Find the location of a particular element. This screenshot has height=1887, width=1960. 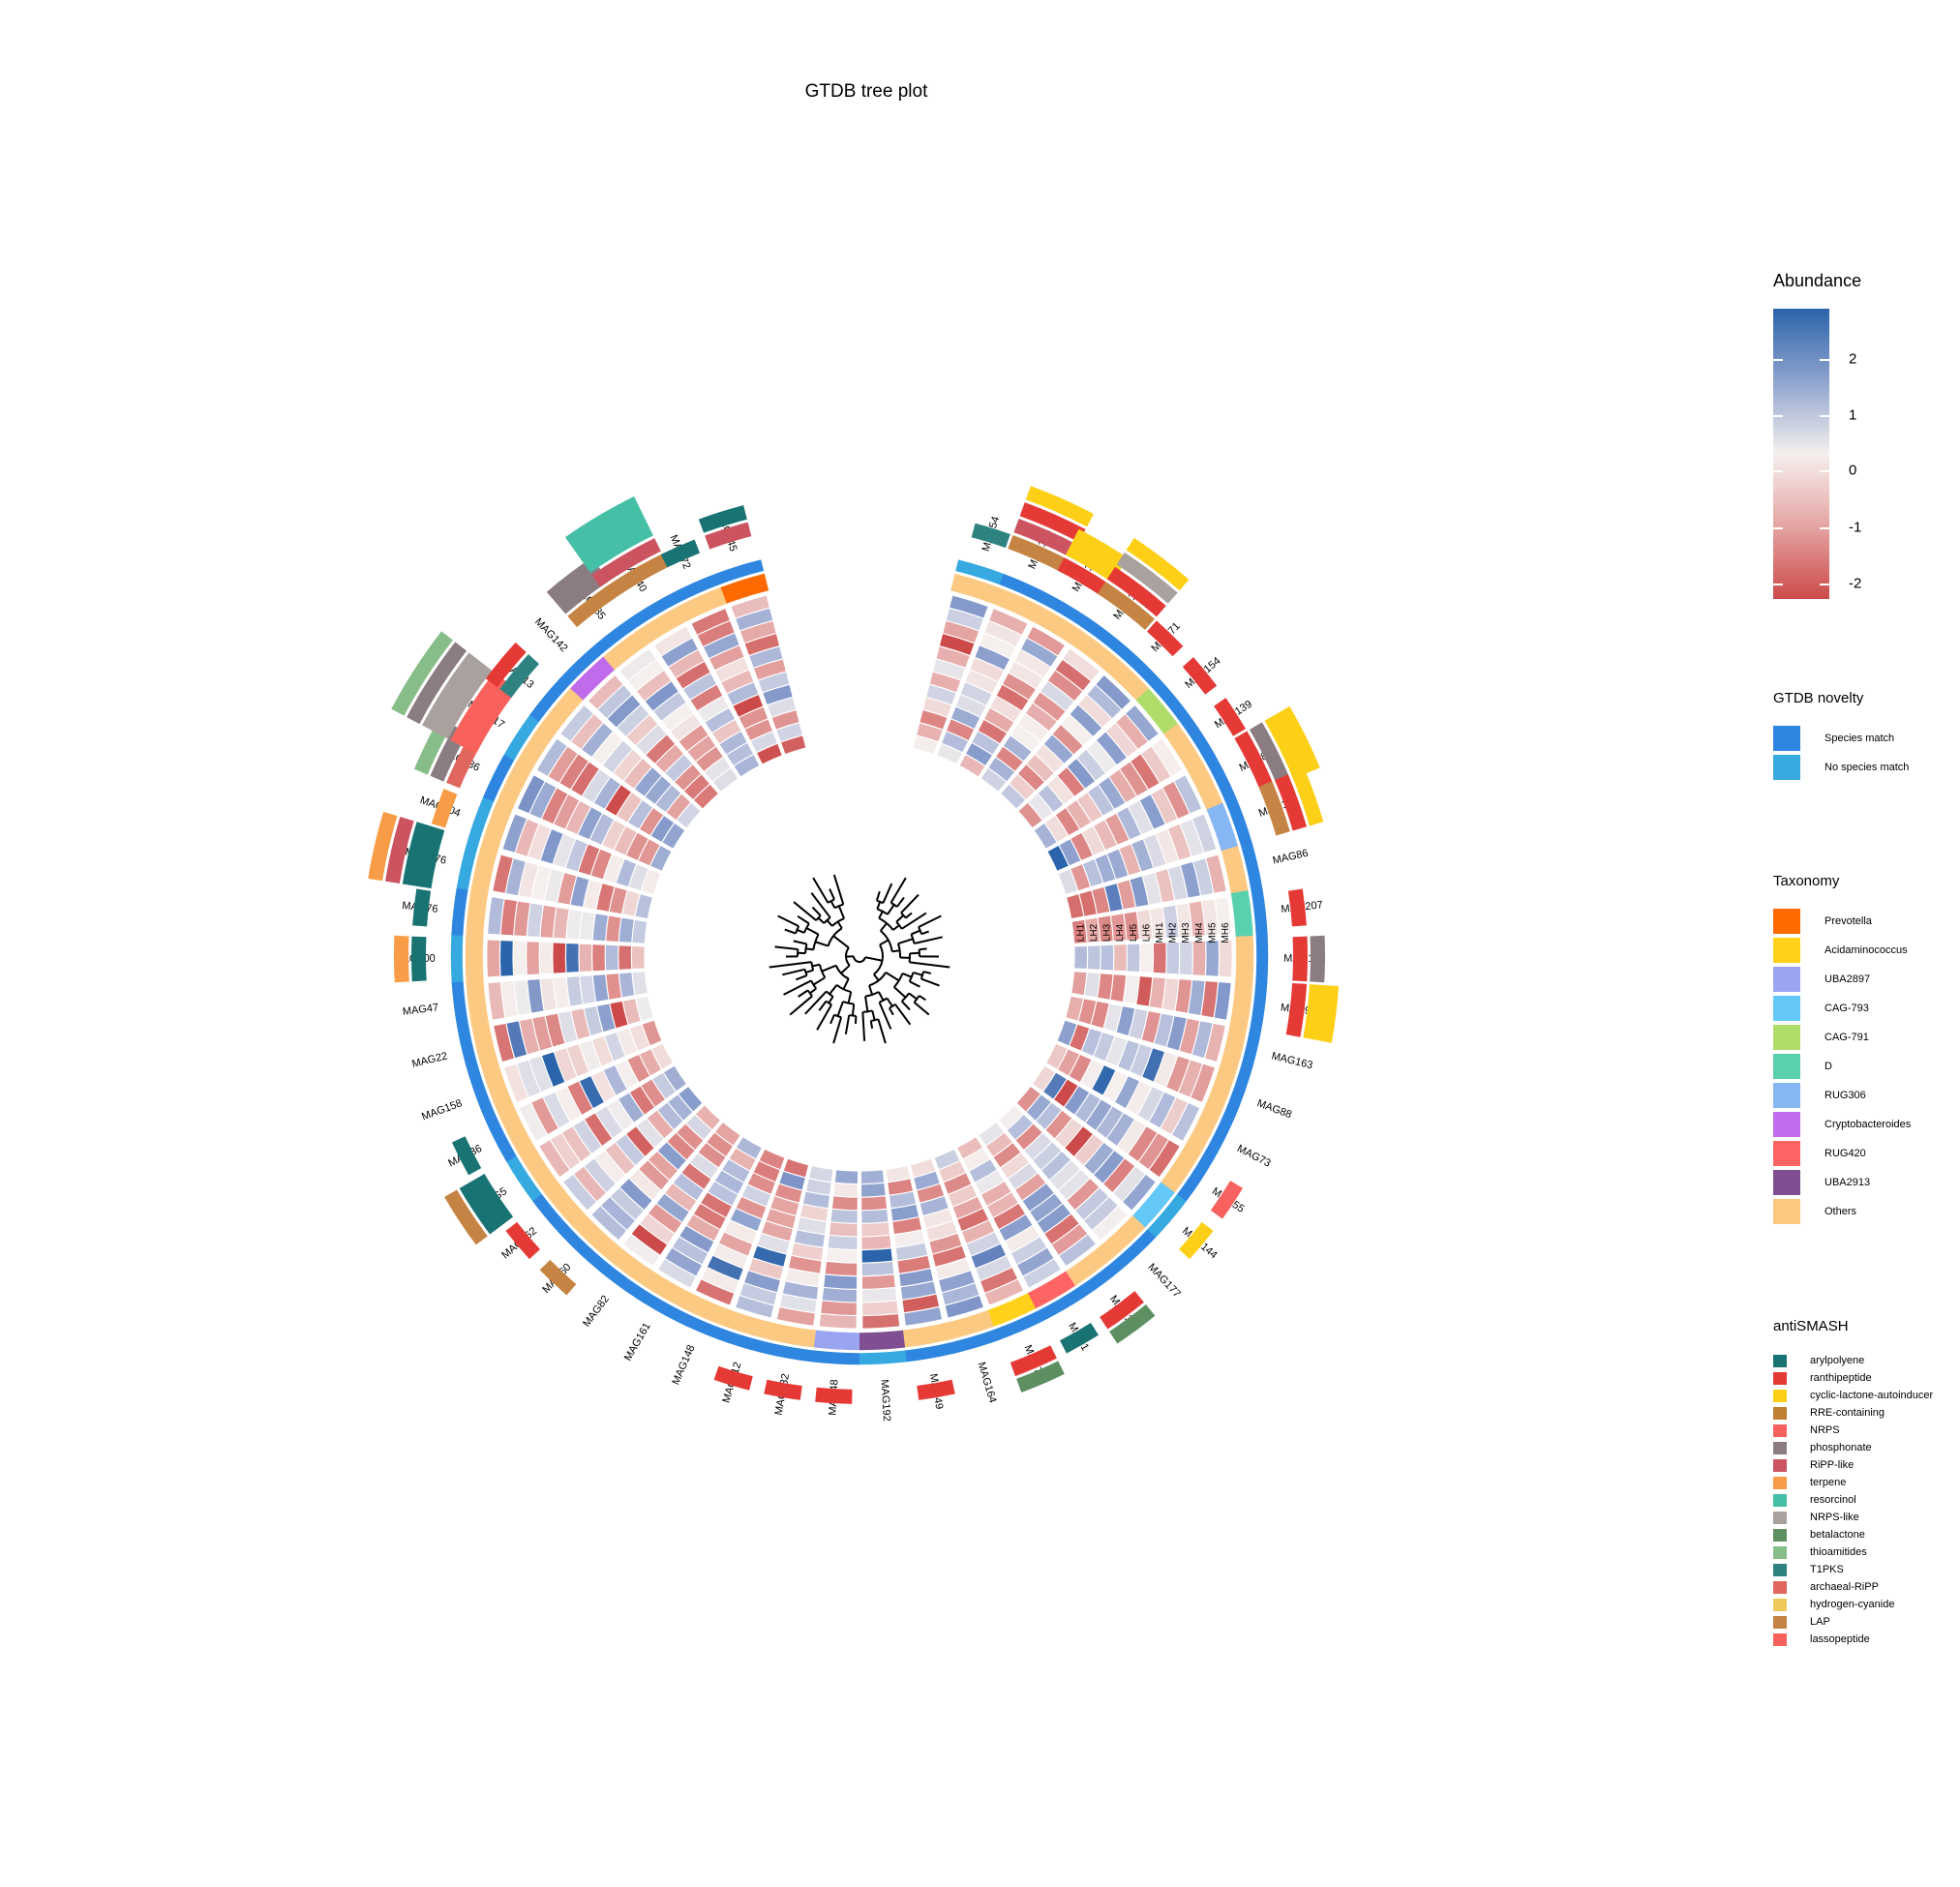

taxonomy-legend-item: UBA2913 is located at coordinates (1842, 1182).